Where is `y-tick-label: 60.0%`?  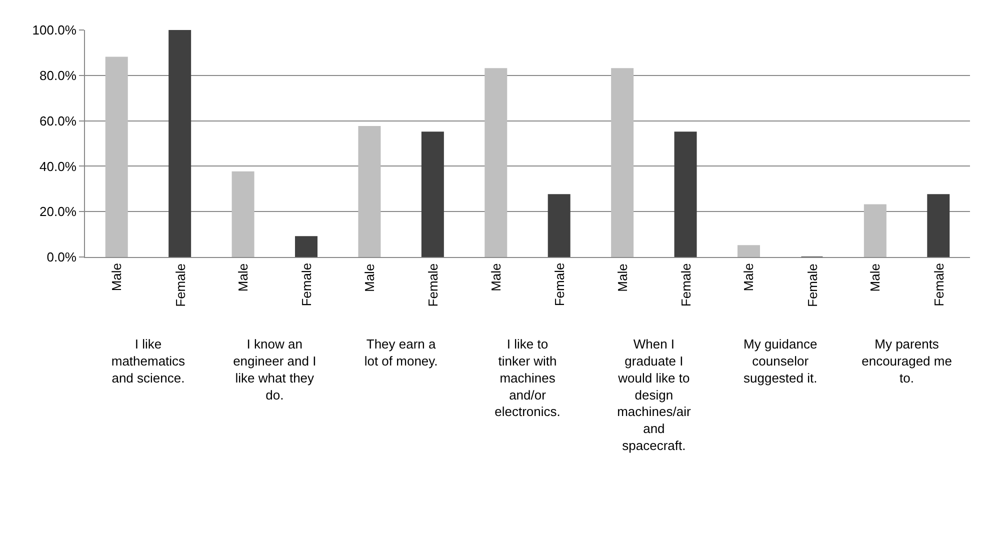
y-tick-label: 60.0% is located at coordinates (58, 120).